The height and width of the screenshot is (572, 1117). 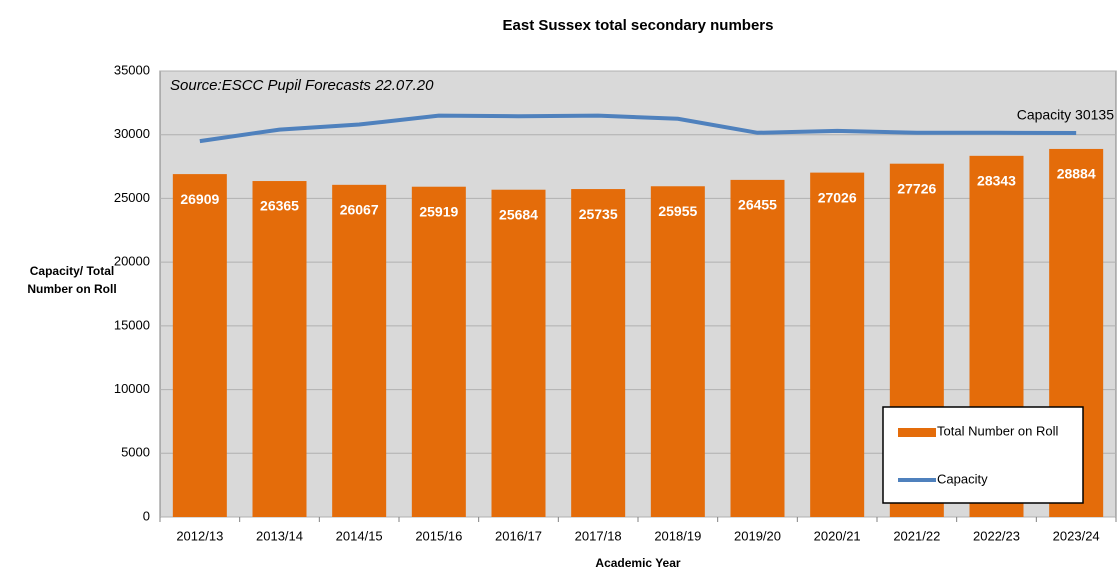 I want to click on chart-title: East Sussex total secondary numbers, so click(x=638, y=25).